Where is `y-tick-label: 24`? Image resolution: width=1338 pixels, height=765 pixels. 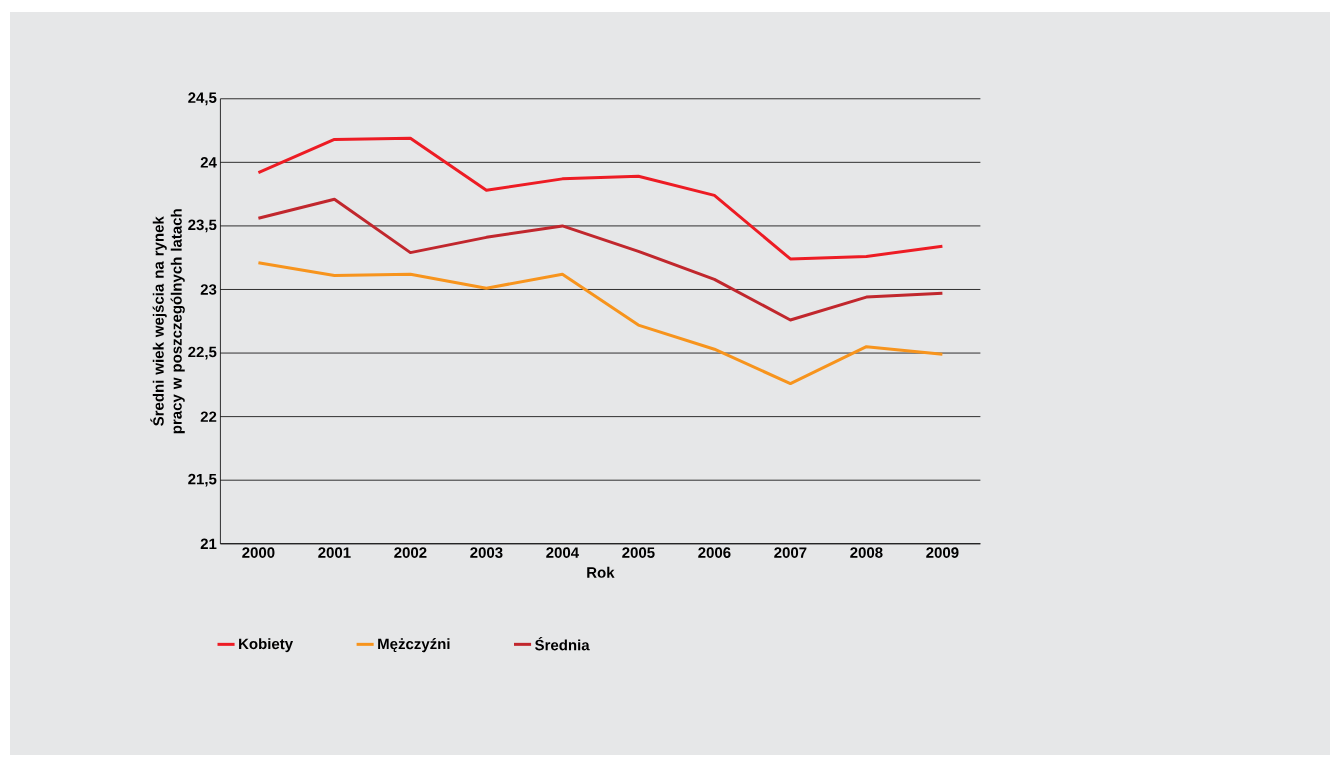 y-tick-label: 24 is located at coordinates (208, 162).